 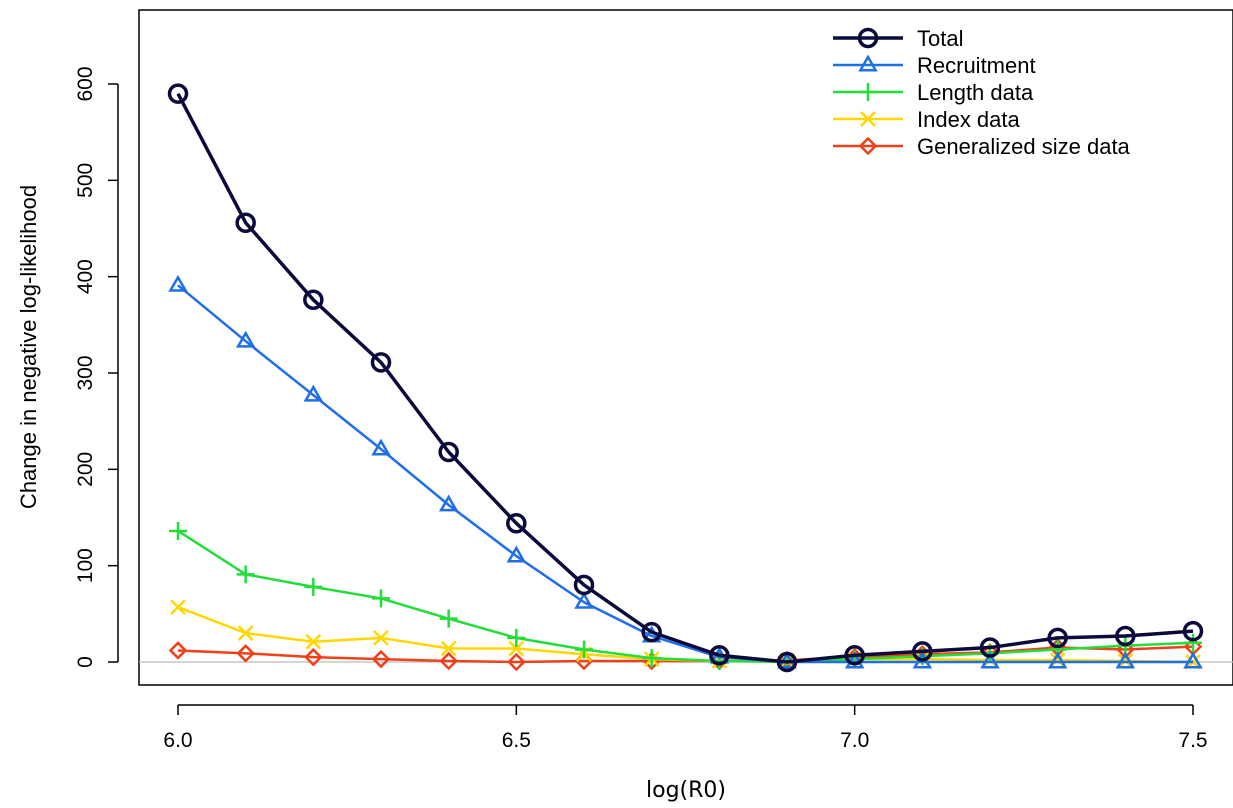 I want to click on y-tick-label: 0, so click(x=85, y=662).